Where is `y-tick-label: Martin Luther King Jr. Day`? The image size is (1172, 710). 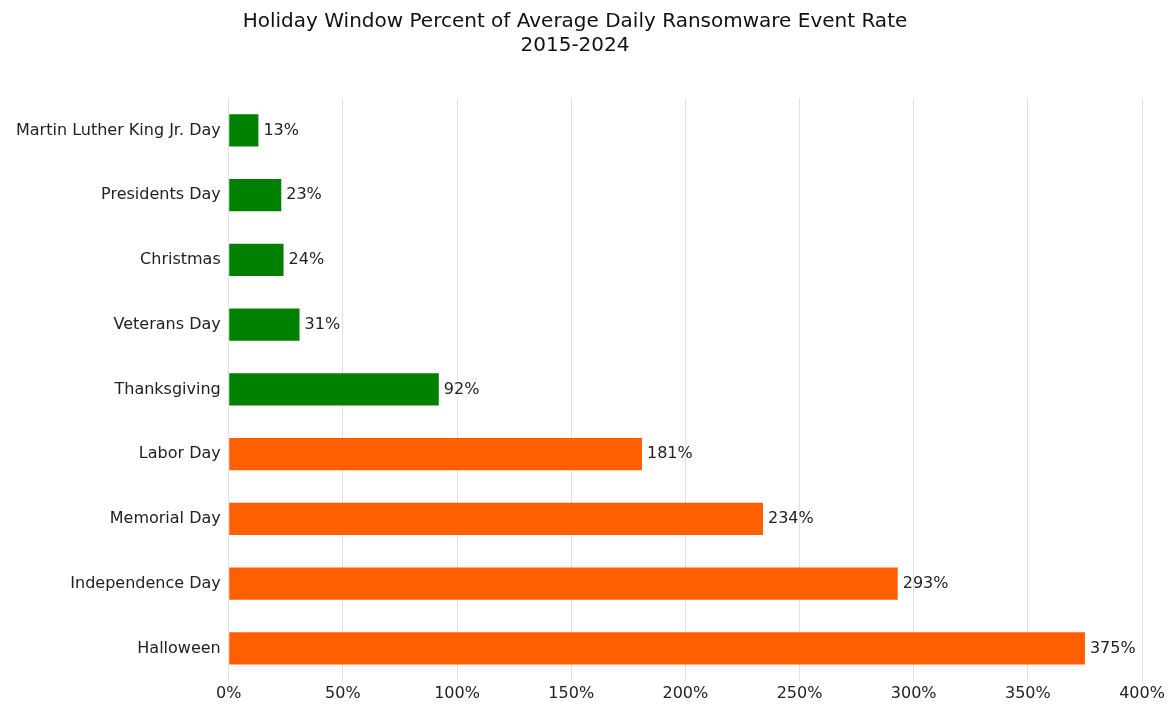 y-tick-label: Martin Luther King Jr. Day is located at coordinates (118, 129).